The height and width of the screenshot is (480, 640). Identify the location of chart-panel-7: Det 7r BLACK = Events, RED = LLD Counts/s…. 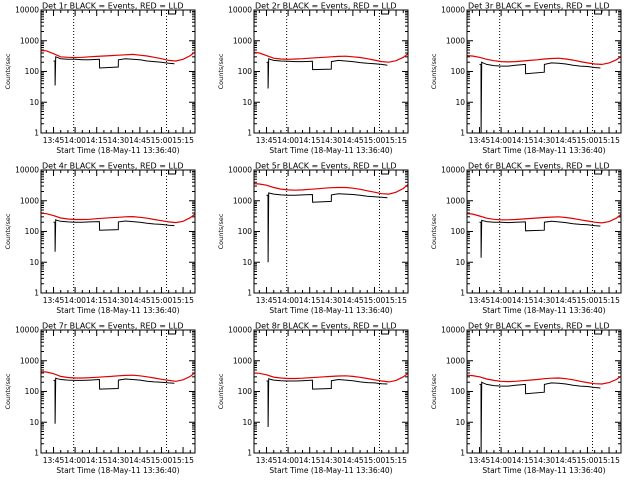
(100, 398).